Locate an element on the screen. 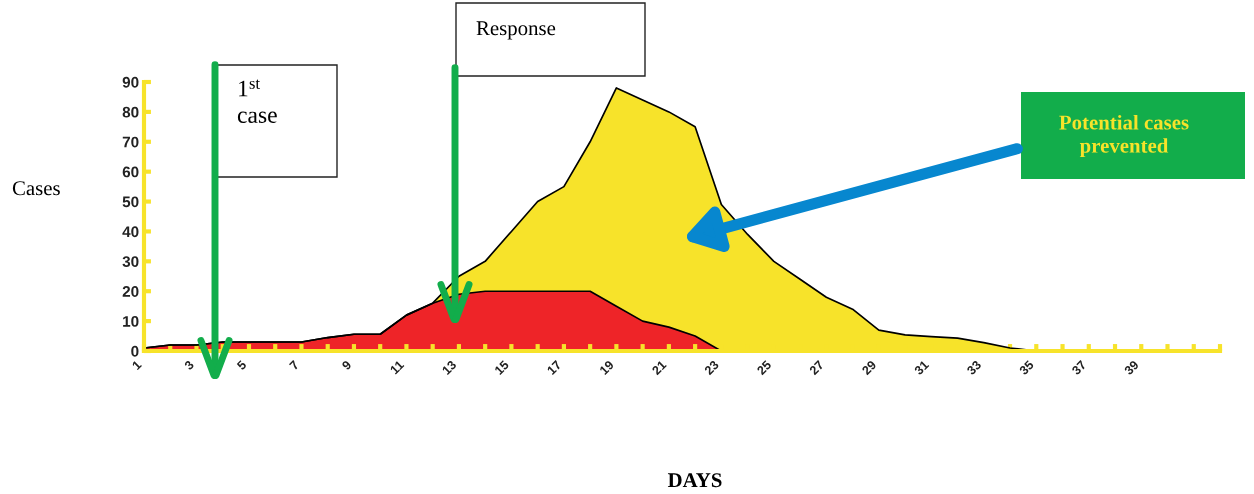 Image resolution: width=1254 pixels, height=494 pixels. x-tick-label: 35 is located at coordinates (1026, 367).